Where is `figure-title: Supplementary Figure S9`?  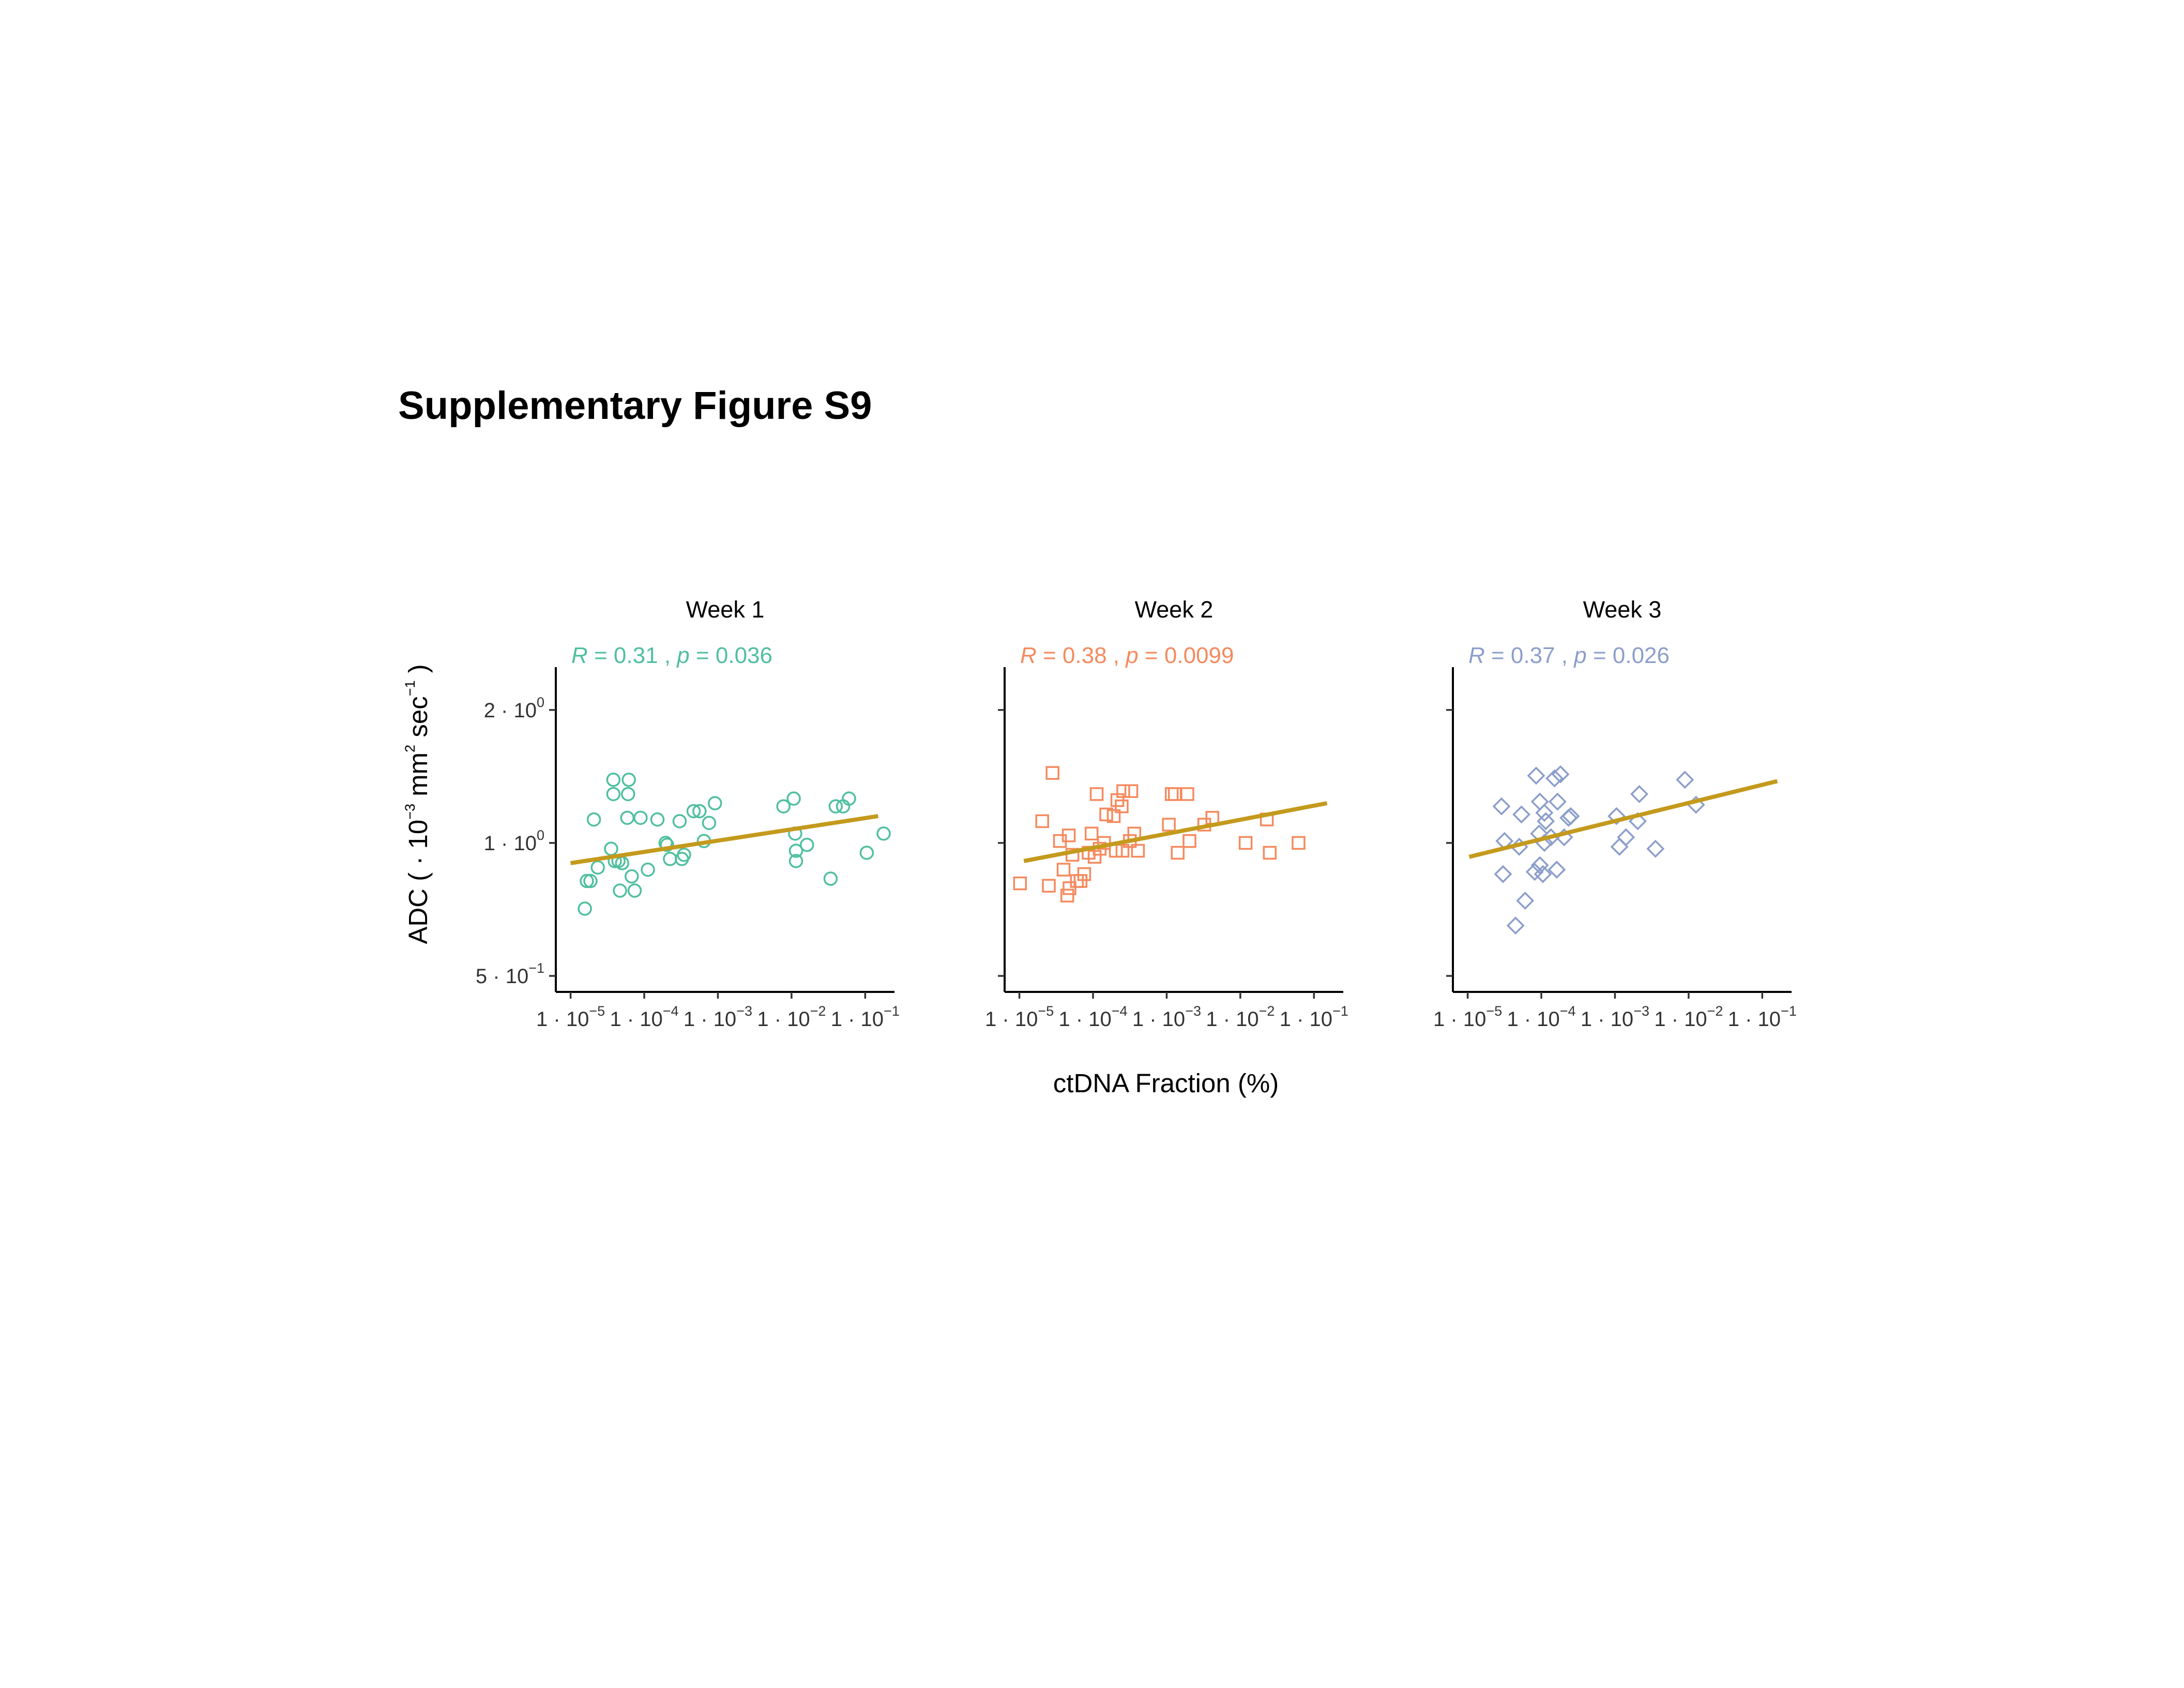 figure-title: Supplementary Figure S9 is located at coordinates (635, 406).